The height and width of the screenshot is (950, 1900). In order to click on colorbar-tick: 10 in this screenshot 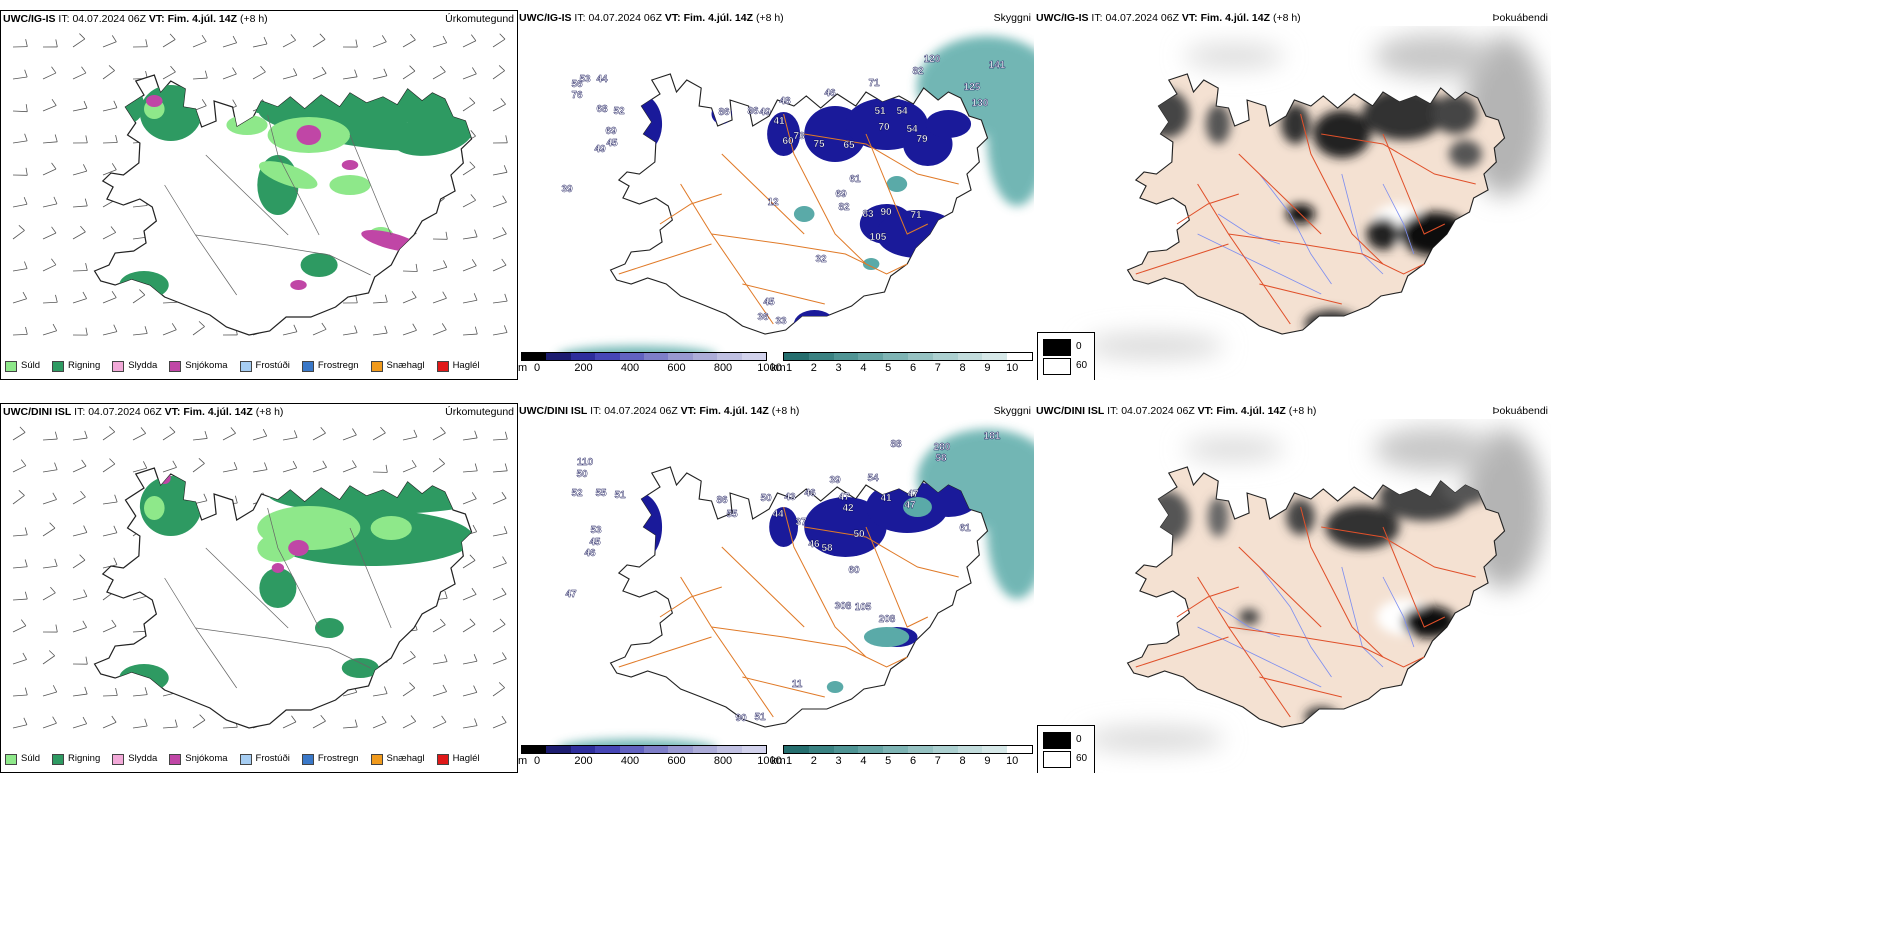, I will do `click(1012, 368)`.